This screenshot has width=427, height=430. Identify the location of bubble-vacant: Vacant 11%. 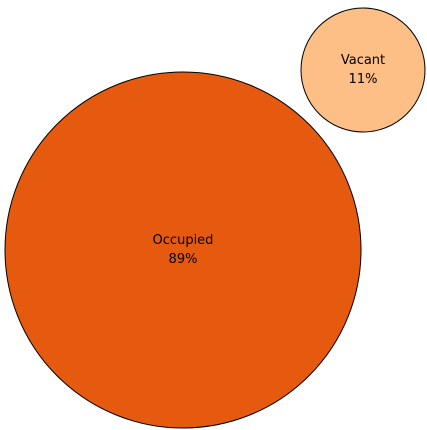
(363, 70).